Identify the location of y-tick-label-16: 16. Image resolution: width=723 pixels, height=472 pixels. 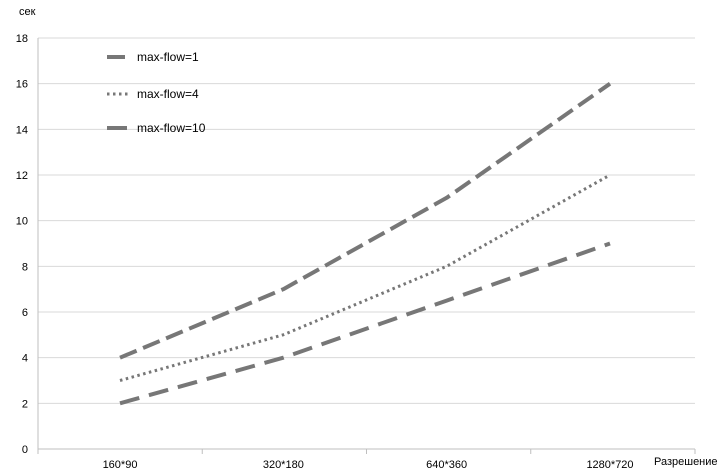
(22, 85).